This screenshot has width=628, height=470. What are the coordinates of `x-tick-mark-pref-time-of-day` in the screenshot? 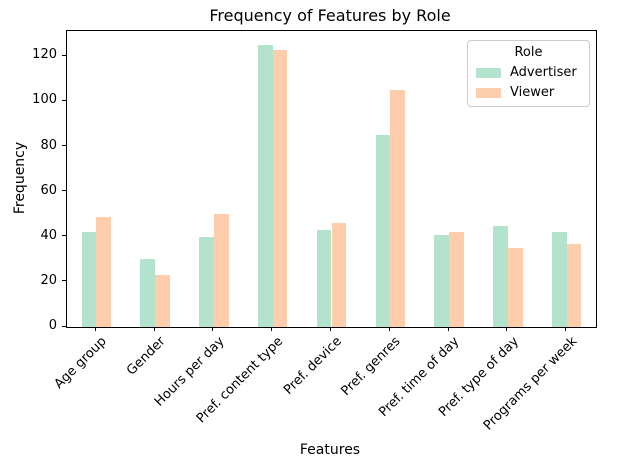 It's located at (448, 329).